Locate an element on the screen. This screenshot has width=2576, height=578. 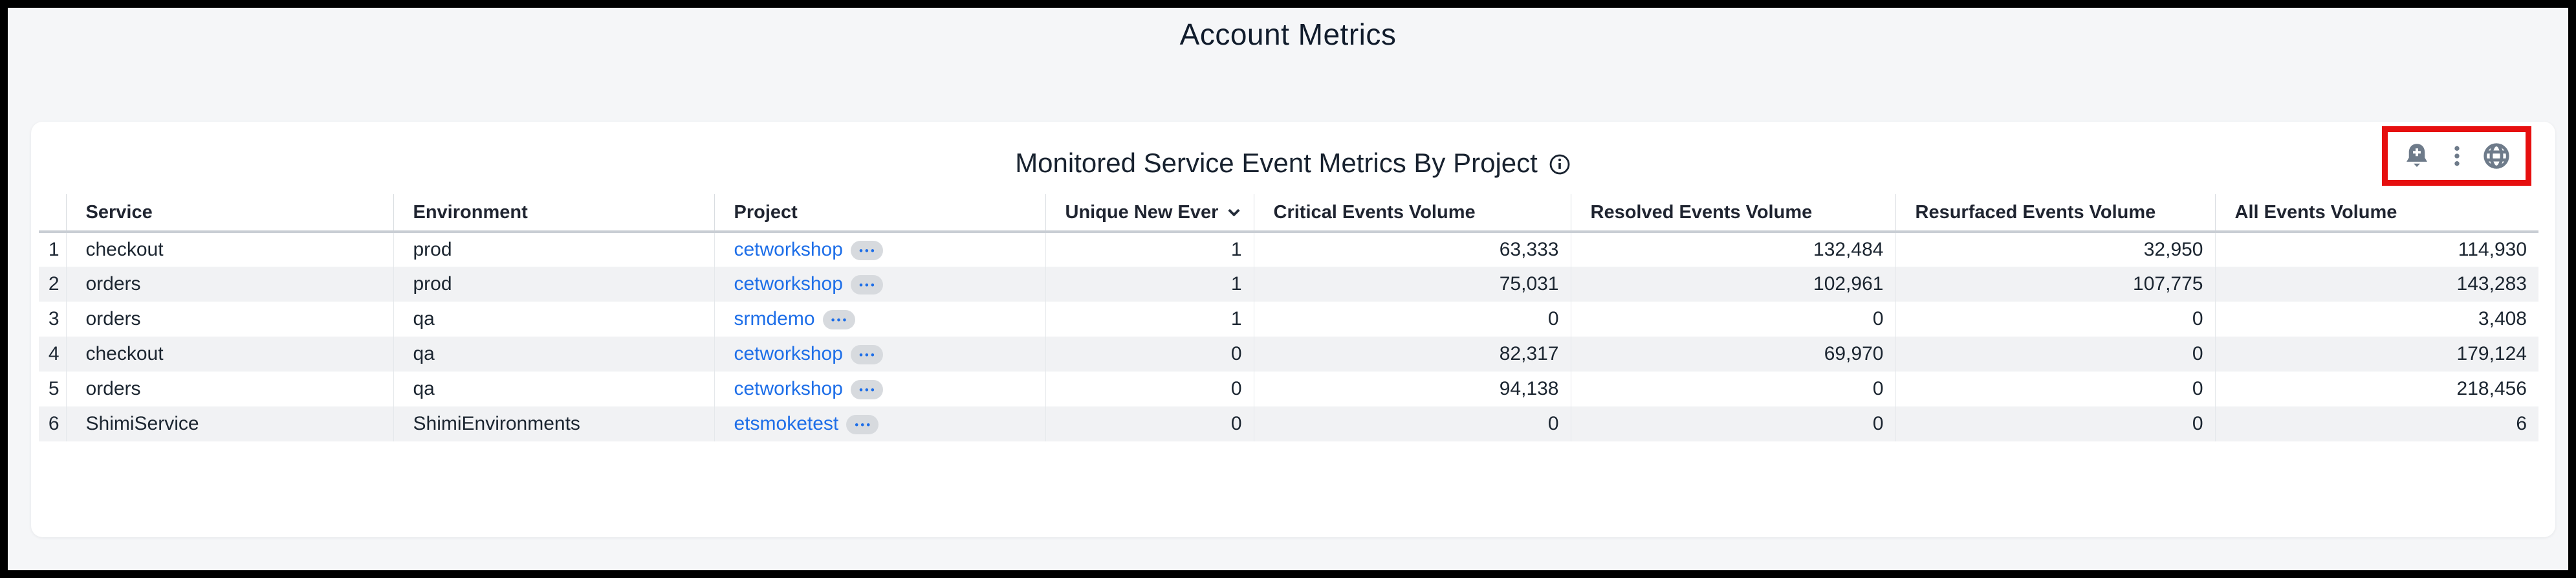
row-index: 6 is located at coordinates (54, 423).